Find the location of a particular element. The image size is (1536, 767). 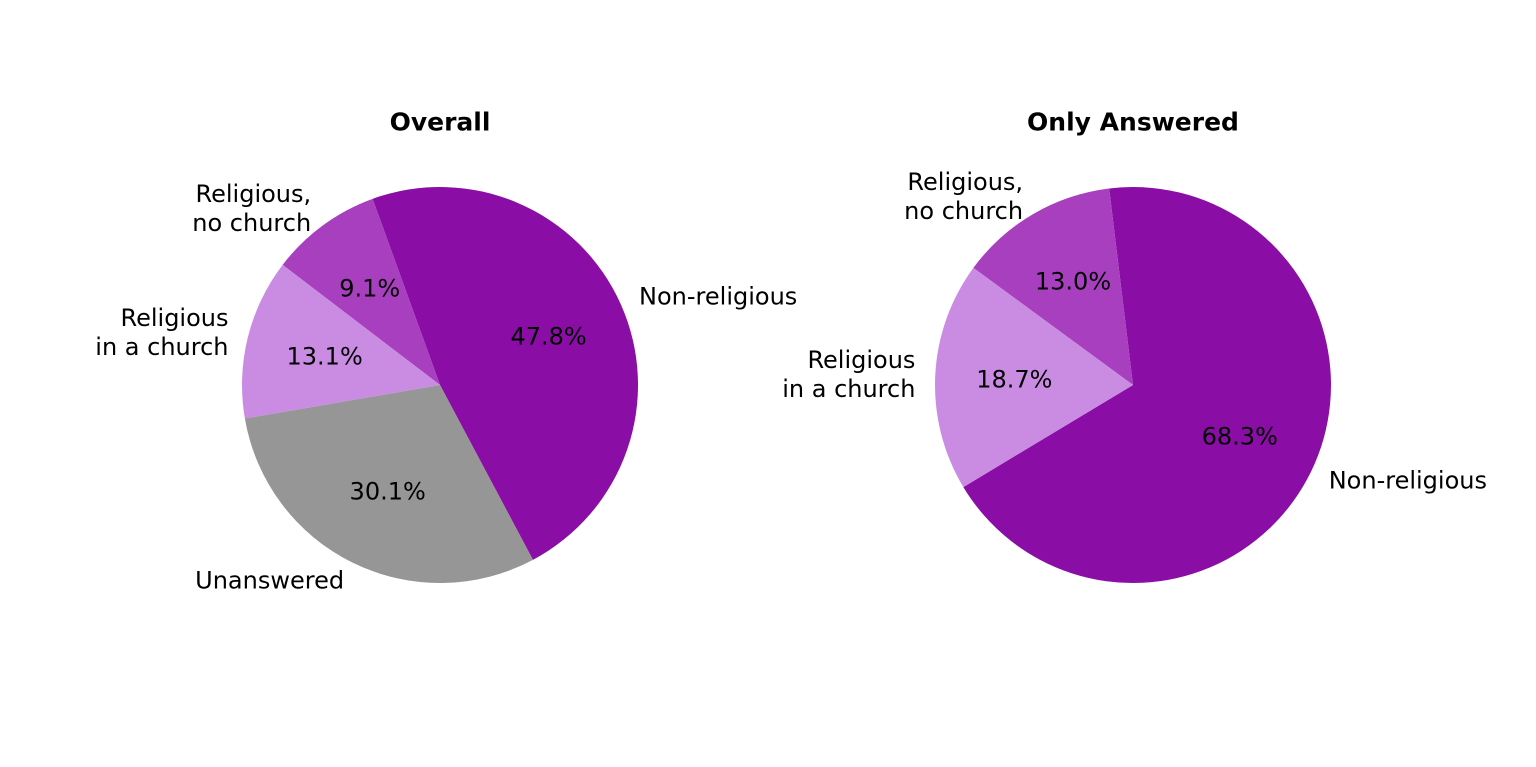

pct-label-30-1: 30.1% is located at coordinates (387, 491).